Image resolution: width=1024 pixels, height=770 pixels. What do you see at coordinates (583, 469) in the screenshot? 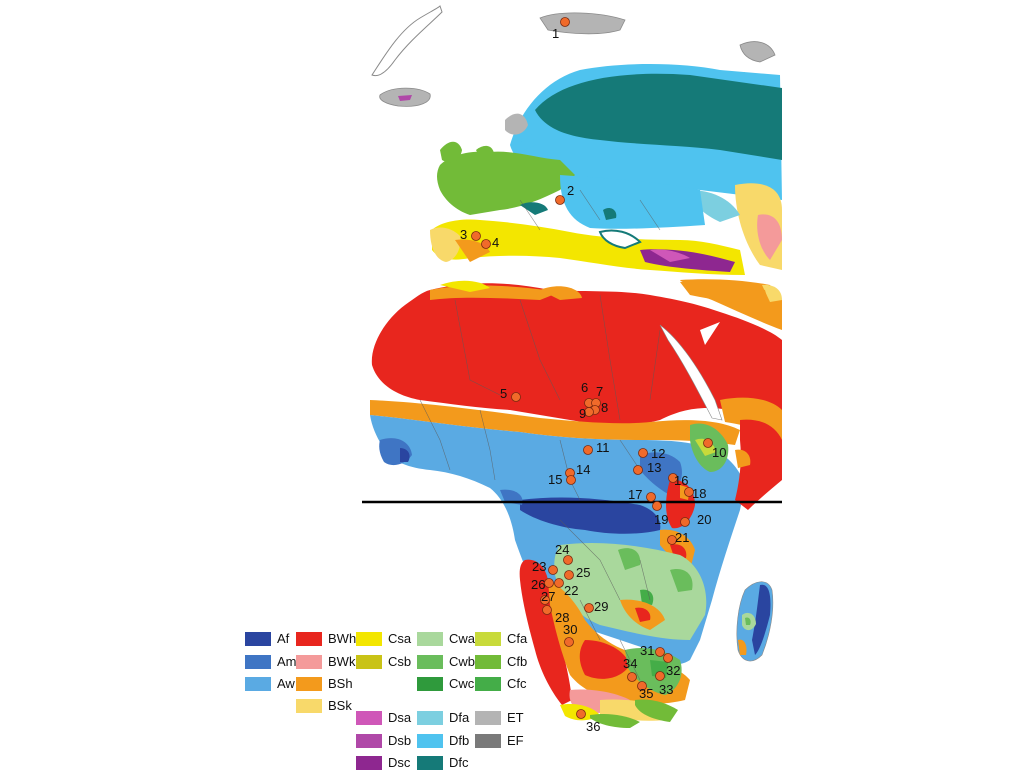
I see `site-label-14: 14` at bounding box center [583, 469].